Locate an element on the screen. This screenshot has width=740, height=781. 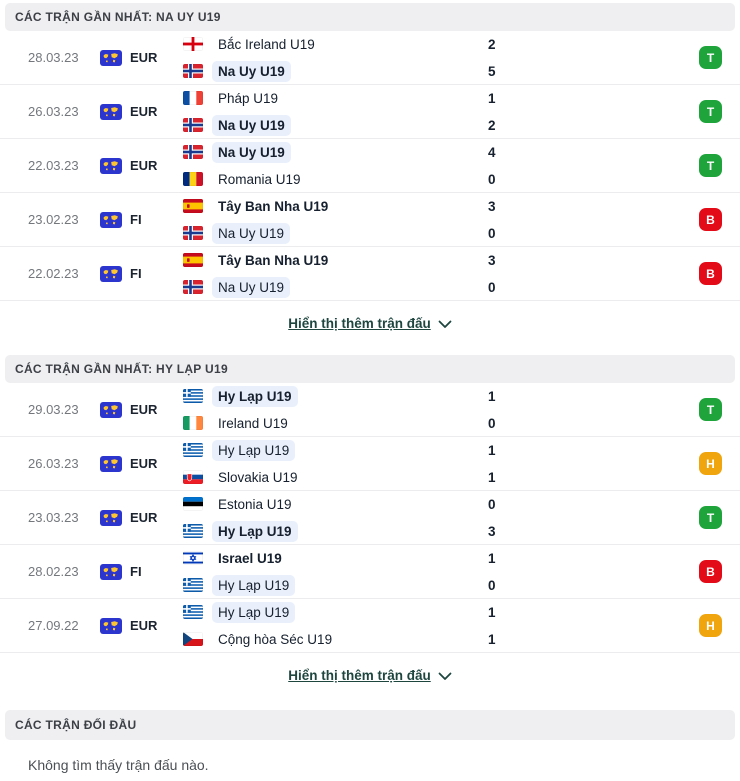
team-line: Na Uy U19 4 is located at coordinates (441, 152).